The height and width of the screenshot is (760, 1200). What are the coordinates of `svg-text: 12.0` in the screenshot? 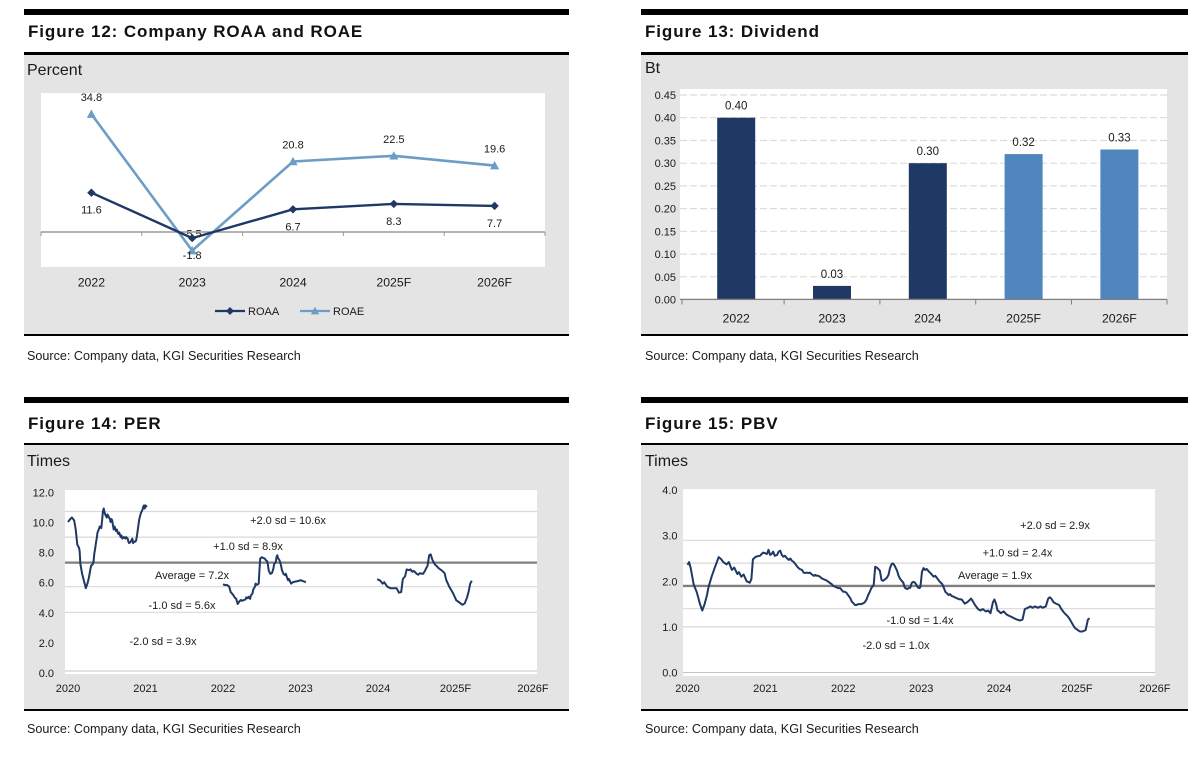 It's located at (43, 493).